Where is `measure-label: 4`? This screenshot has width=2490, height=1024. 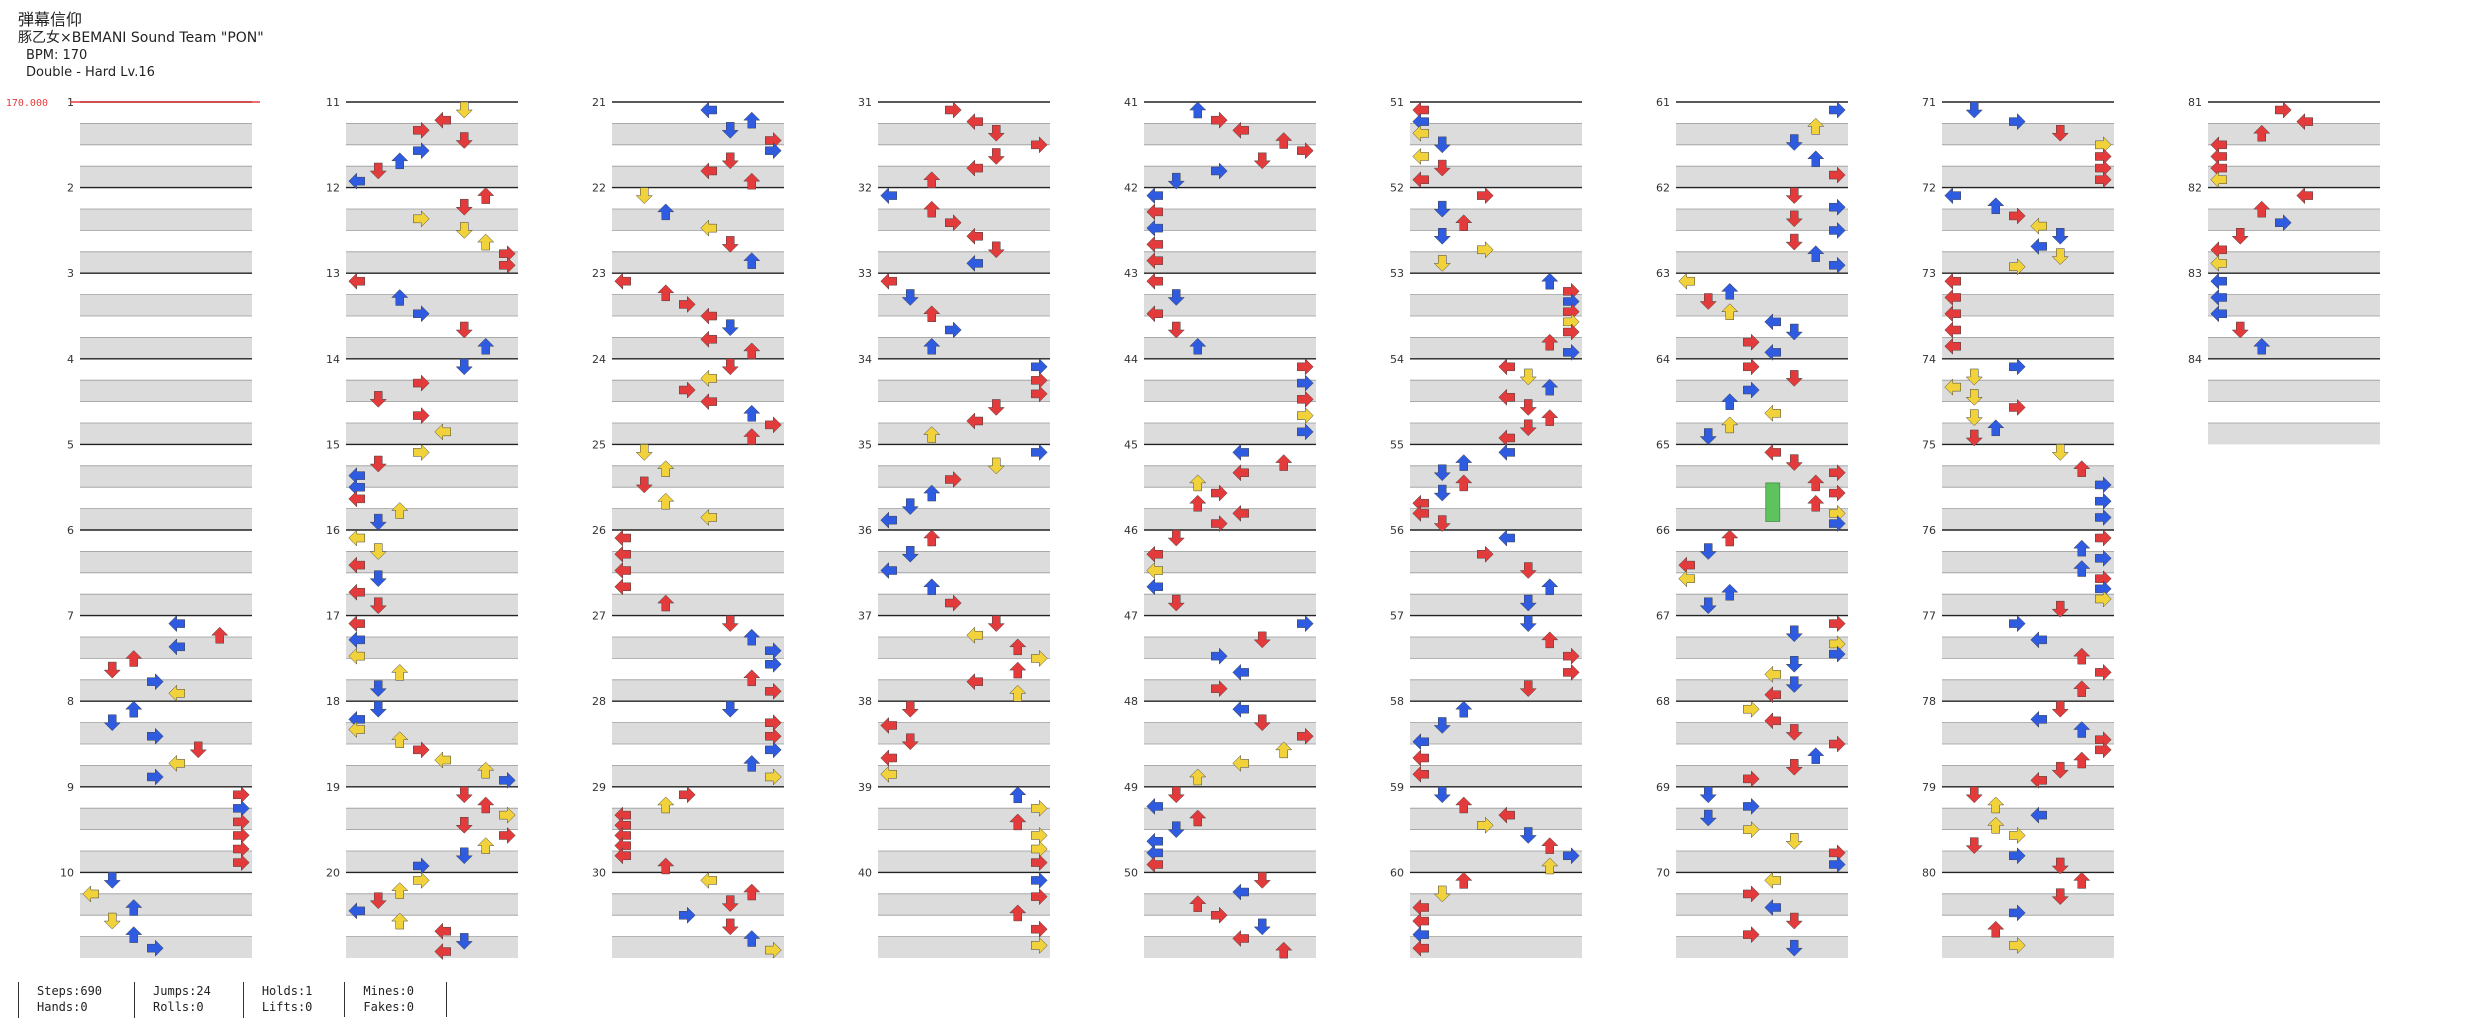 measure-label: 4 is located at coordinates (70, 359).